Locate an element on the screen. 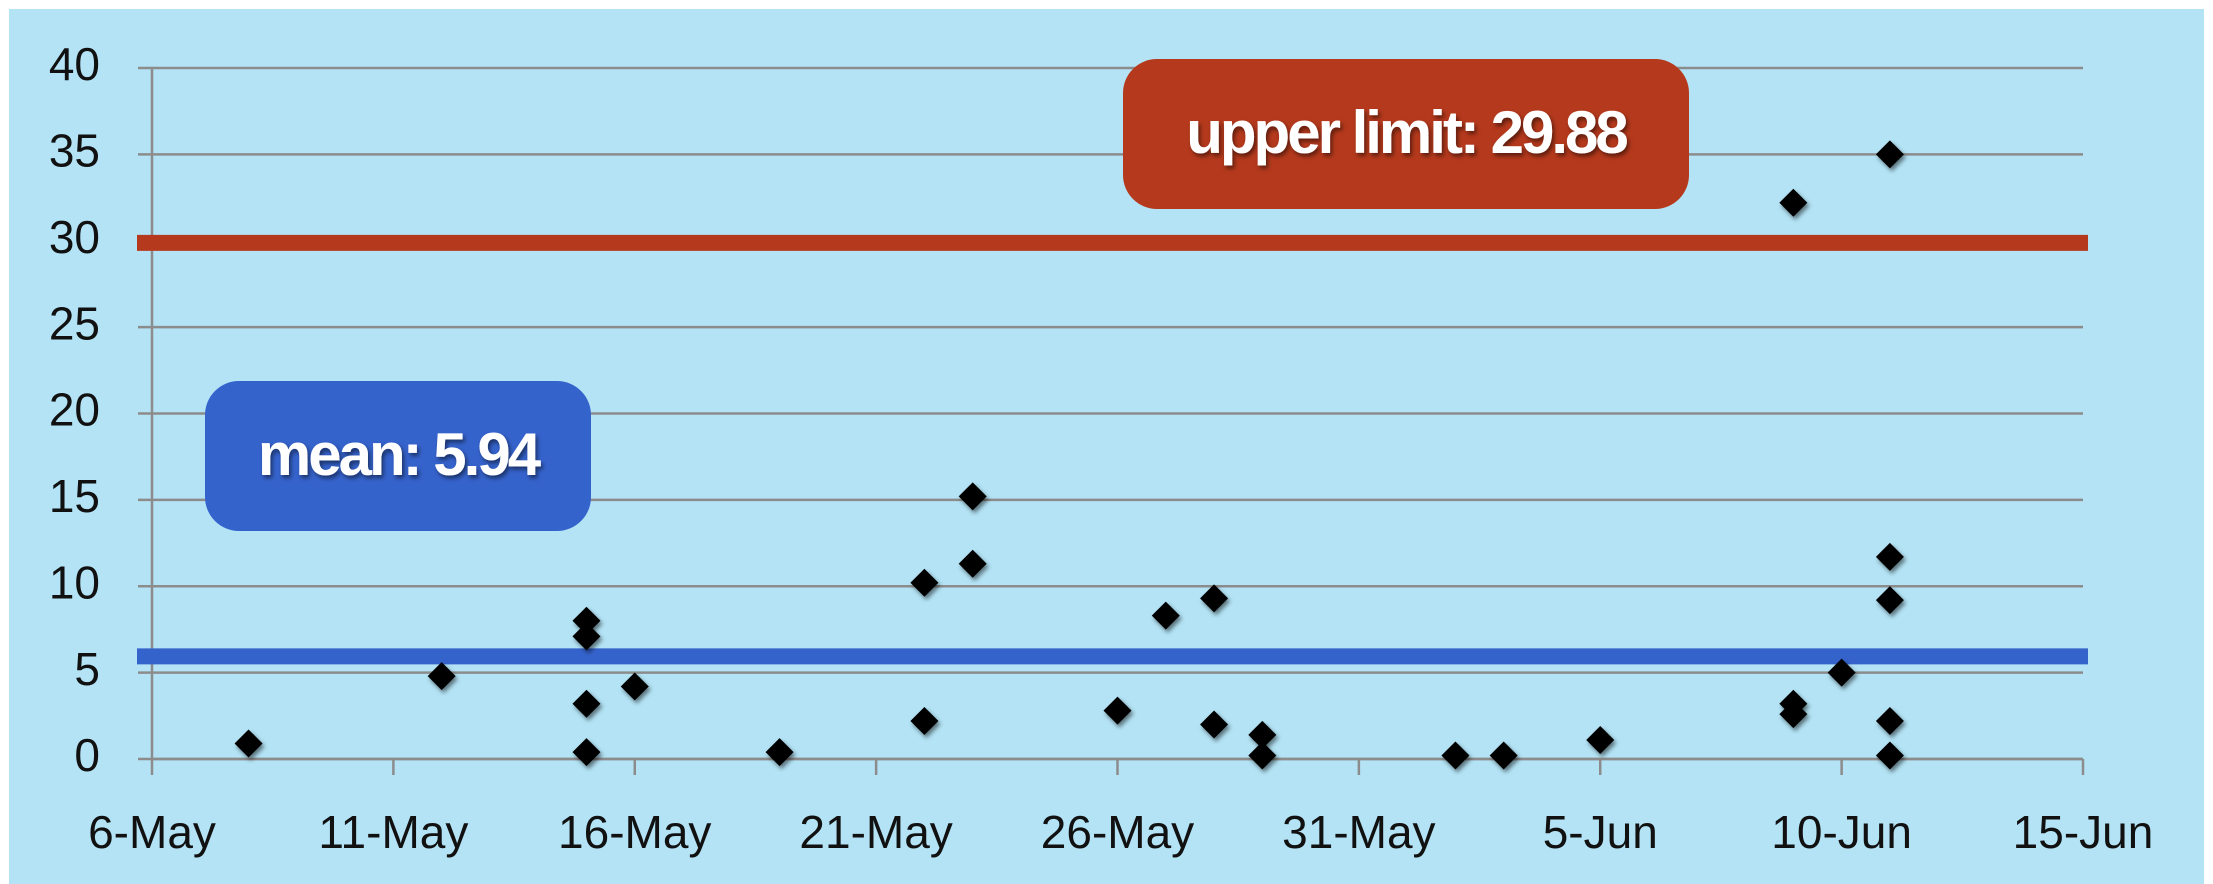 Image resolution: width=2213 pixels, height=884 pixels. x-tick-label: 21-May is located at coordinates (875, 832).